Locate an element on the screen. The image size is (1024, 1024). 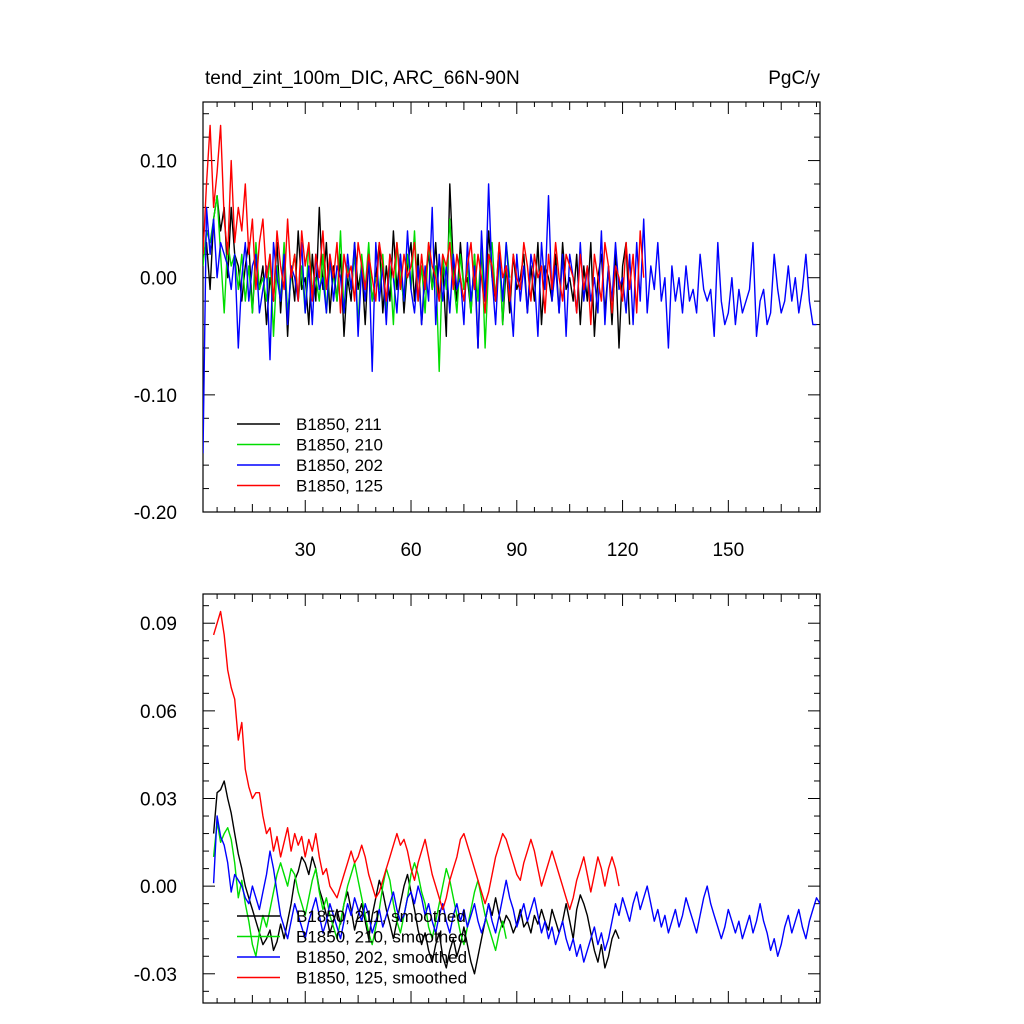
x-tick-label: 120 is located at coordinates (623, 550).